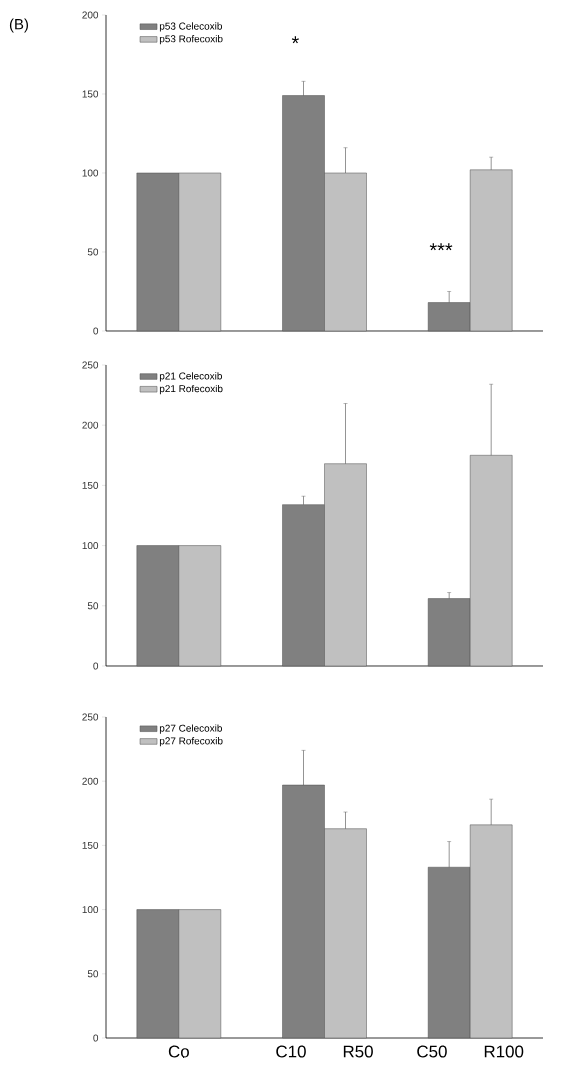 The height and width of the screenshot is (1082, 564). I want to click on x-tick-label: C10 R50, so click(324, 1051).